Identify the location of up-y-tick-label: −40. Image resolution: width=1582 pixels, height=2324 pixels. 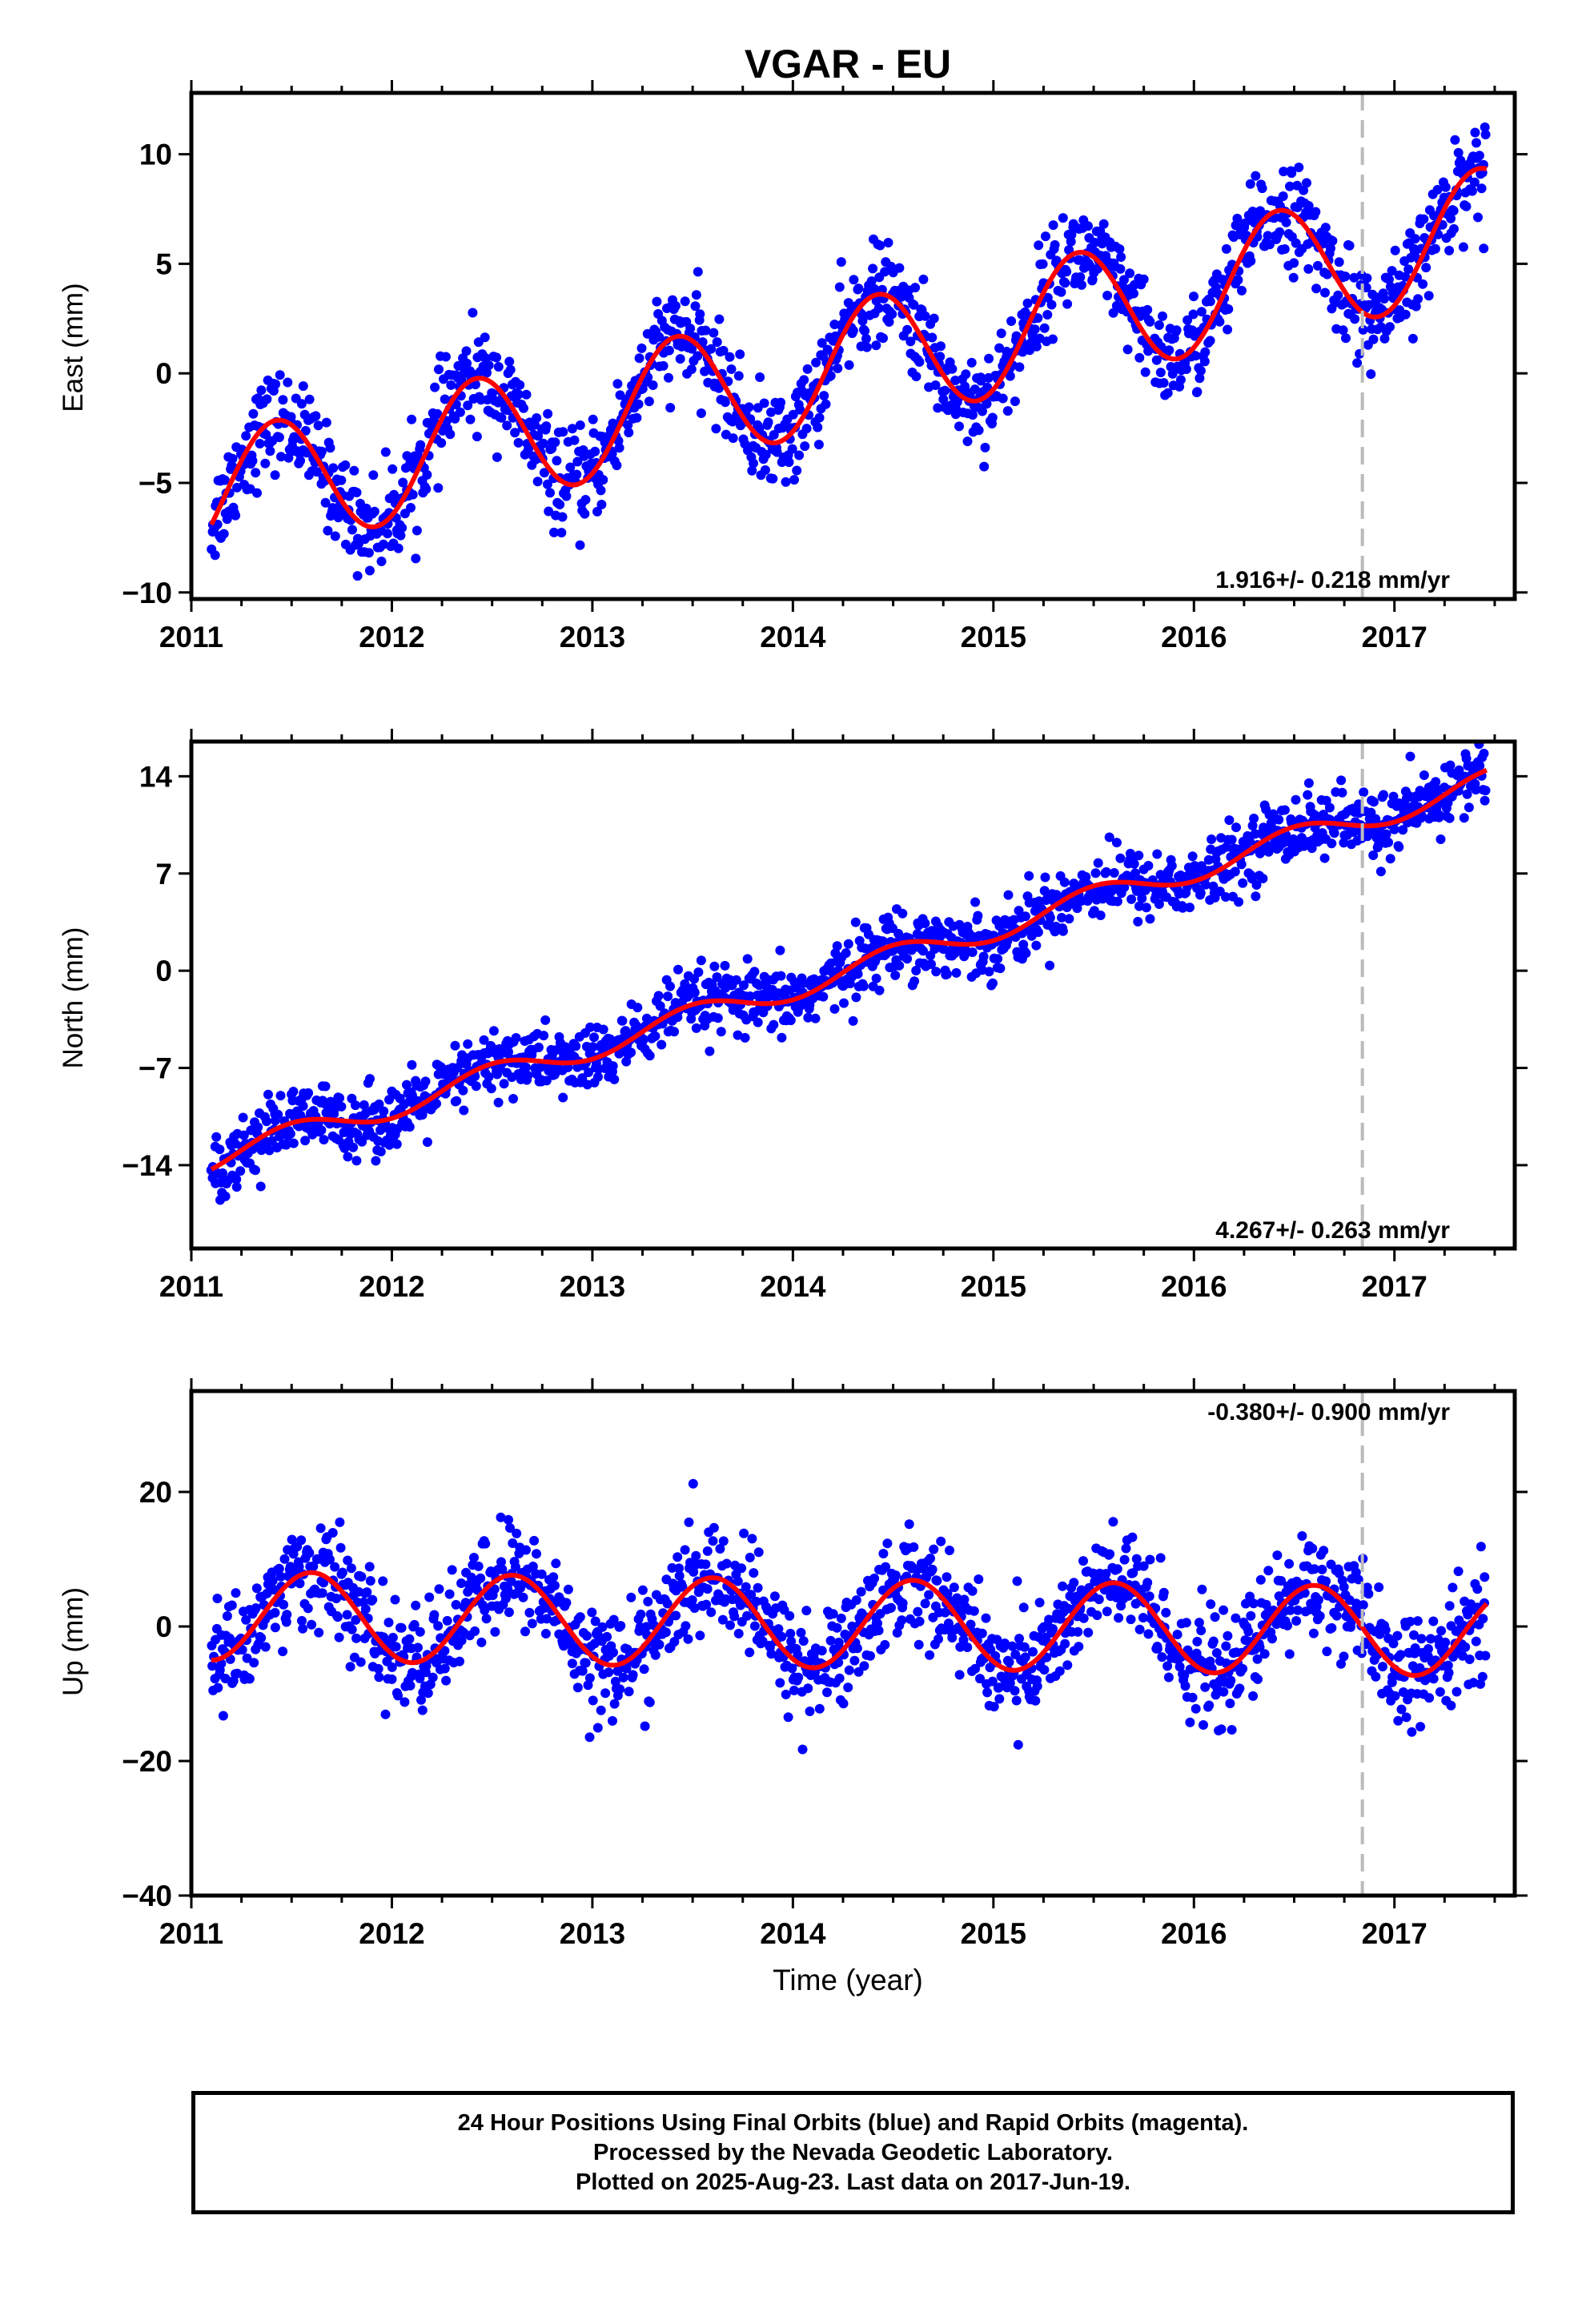
(147, 1896).